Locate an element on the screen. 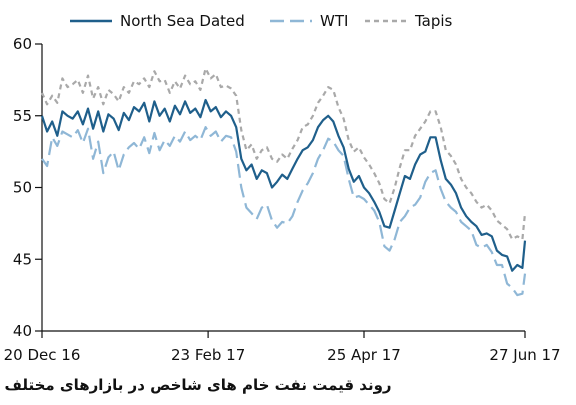 The width and height of the screenshot is (576, 405). y-axis-ticks: 40 45 50 55 60 is located at coordinates (27, 187).